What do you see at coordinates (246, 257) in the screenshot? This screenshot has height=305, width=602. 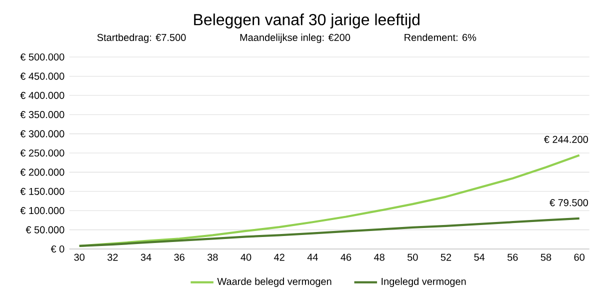 I see `x-tick-label: 40` at bounding box center [246, 257].